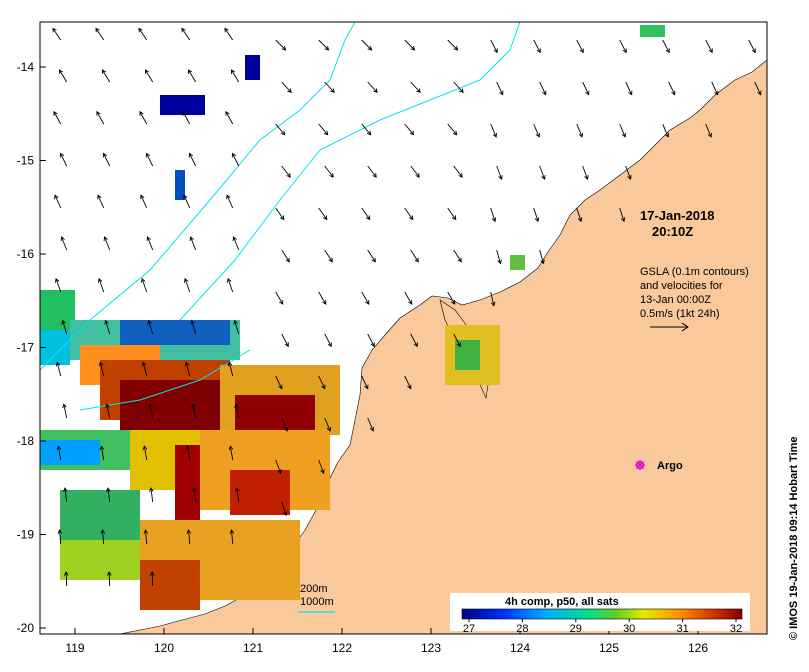  I want to click on latitude-axis: -14 -15 -16 -17 -18 -19 -20, so click(31, 347).